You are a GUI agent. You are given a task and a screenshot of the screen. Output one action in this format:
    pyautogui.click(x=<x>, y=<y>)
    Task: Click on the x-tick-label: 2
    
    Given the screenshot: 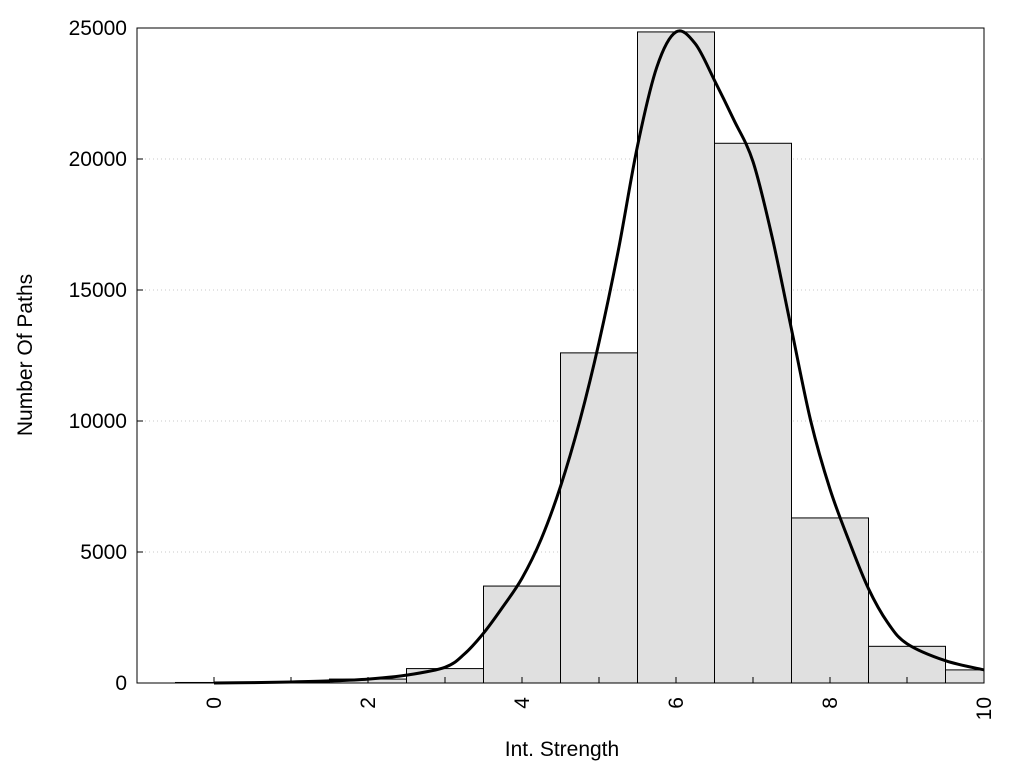 What is the action you would take?
    pyautogui.click(x=368, y=703)
    